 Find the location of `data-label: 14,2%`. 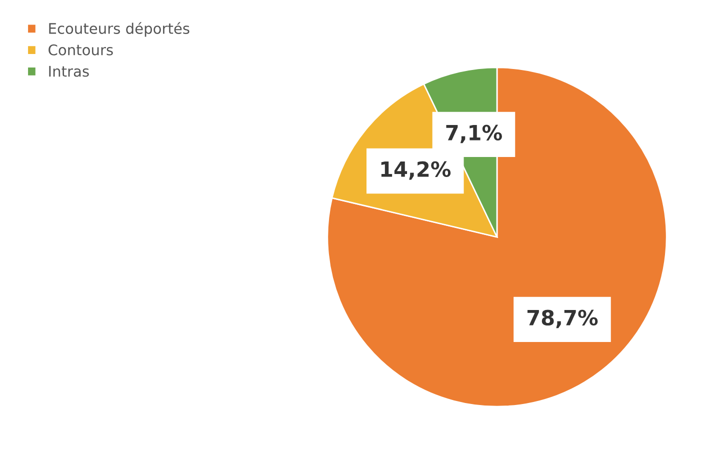

data-label: 14,2% is located at coordinates (416, 170).